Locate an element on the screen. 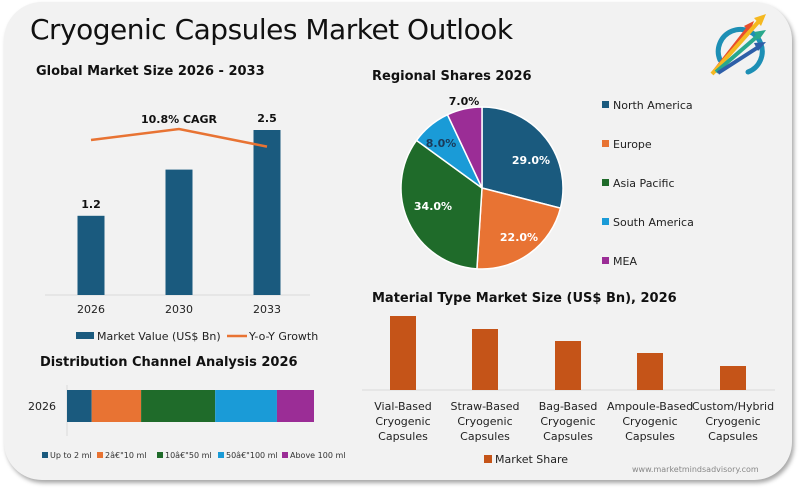 The height and width of the screenshot is (488, 800). pie-slice-north-america is located at coordinates (522, 158).